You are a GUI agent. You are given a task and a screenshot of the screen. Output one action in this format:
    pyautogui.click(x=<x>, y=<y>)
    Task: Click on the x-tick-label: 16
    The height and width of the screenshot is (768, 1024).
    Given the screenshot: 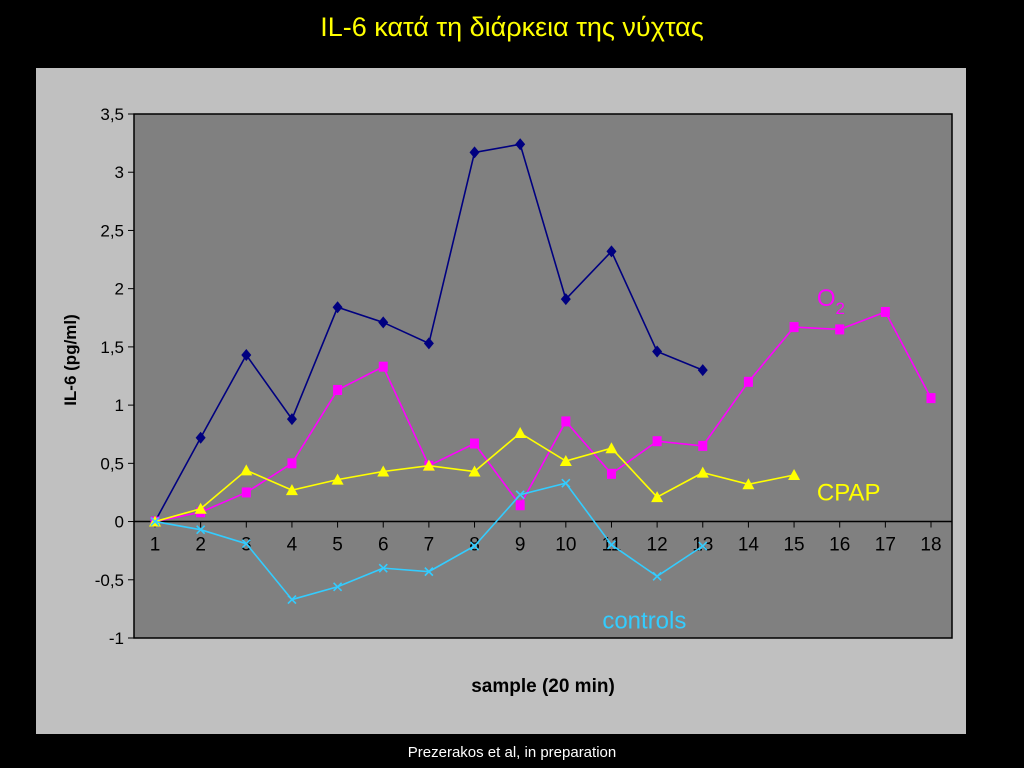 What is the action you would take?
    pyautogui.click(x=839, y=545)
    